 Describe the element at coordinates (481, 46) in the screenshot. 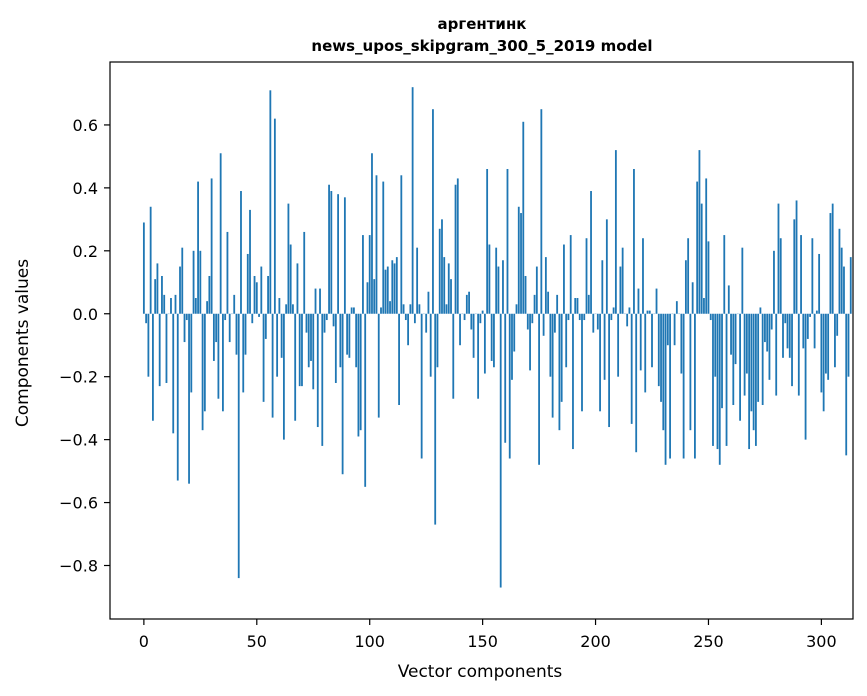

I see `chart-title-line-2: news_upos_skipgram_300_5_2019 model` at that location.